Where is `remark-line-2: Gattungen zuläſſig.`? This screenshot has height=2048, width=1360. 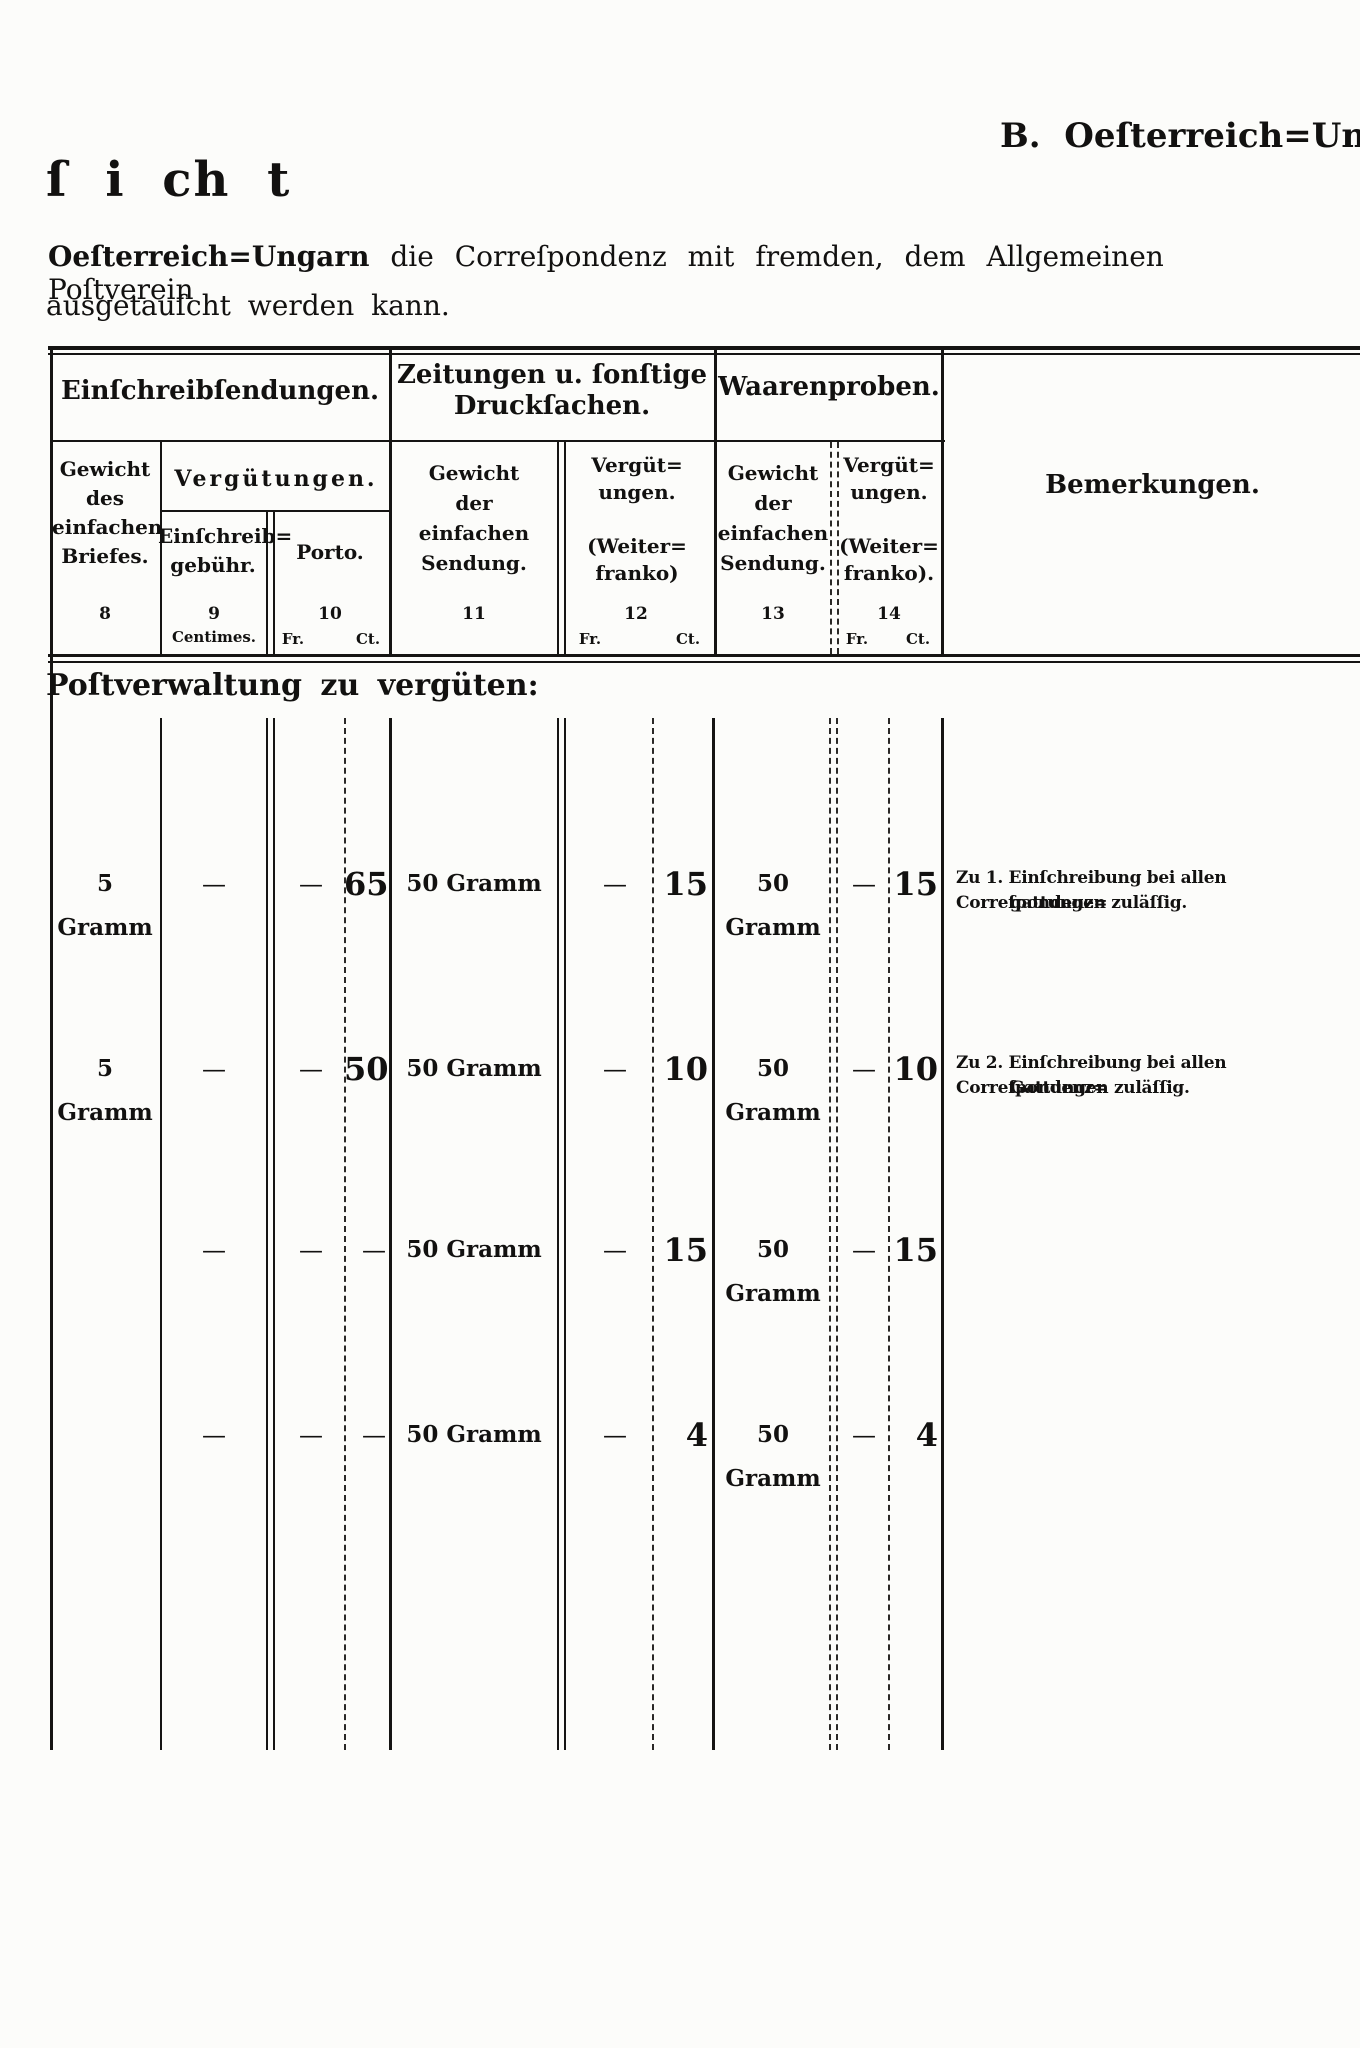 remark-line-2: Gattungen zuläſſig. is located at coordinates (1100, 1088).